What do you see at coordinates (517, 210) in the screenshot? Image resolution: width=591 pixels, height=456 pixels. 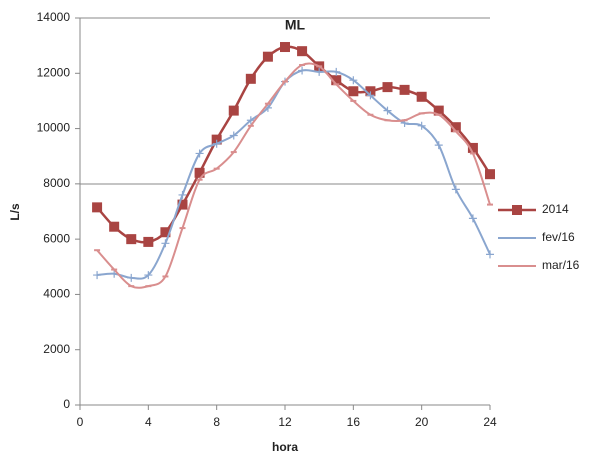 I see `legend-marker` at bounding box center [517, 210].